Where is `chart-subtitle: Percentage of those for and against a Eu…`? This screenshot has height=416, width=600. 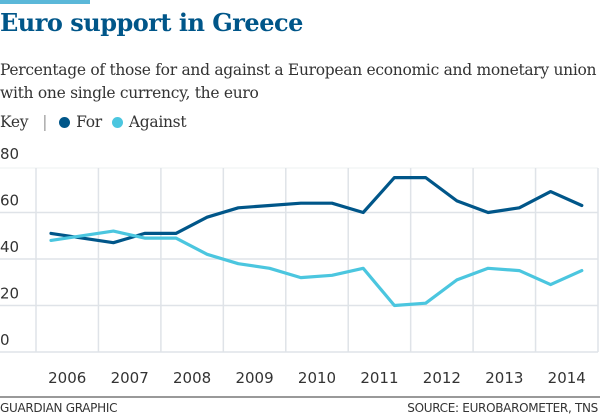 chart-subtitle: Percentage of those for and against a Eu… is located at coordinates (298, 81).